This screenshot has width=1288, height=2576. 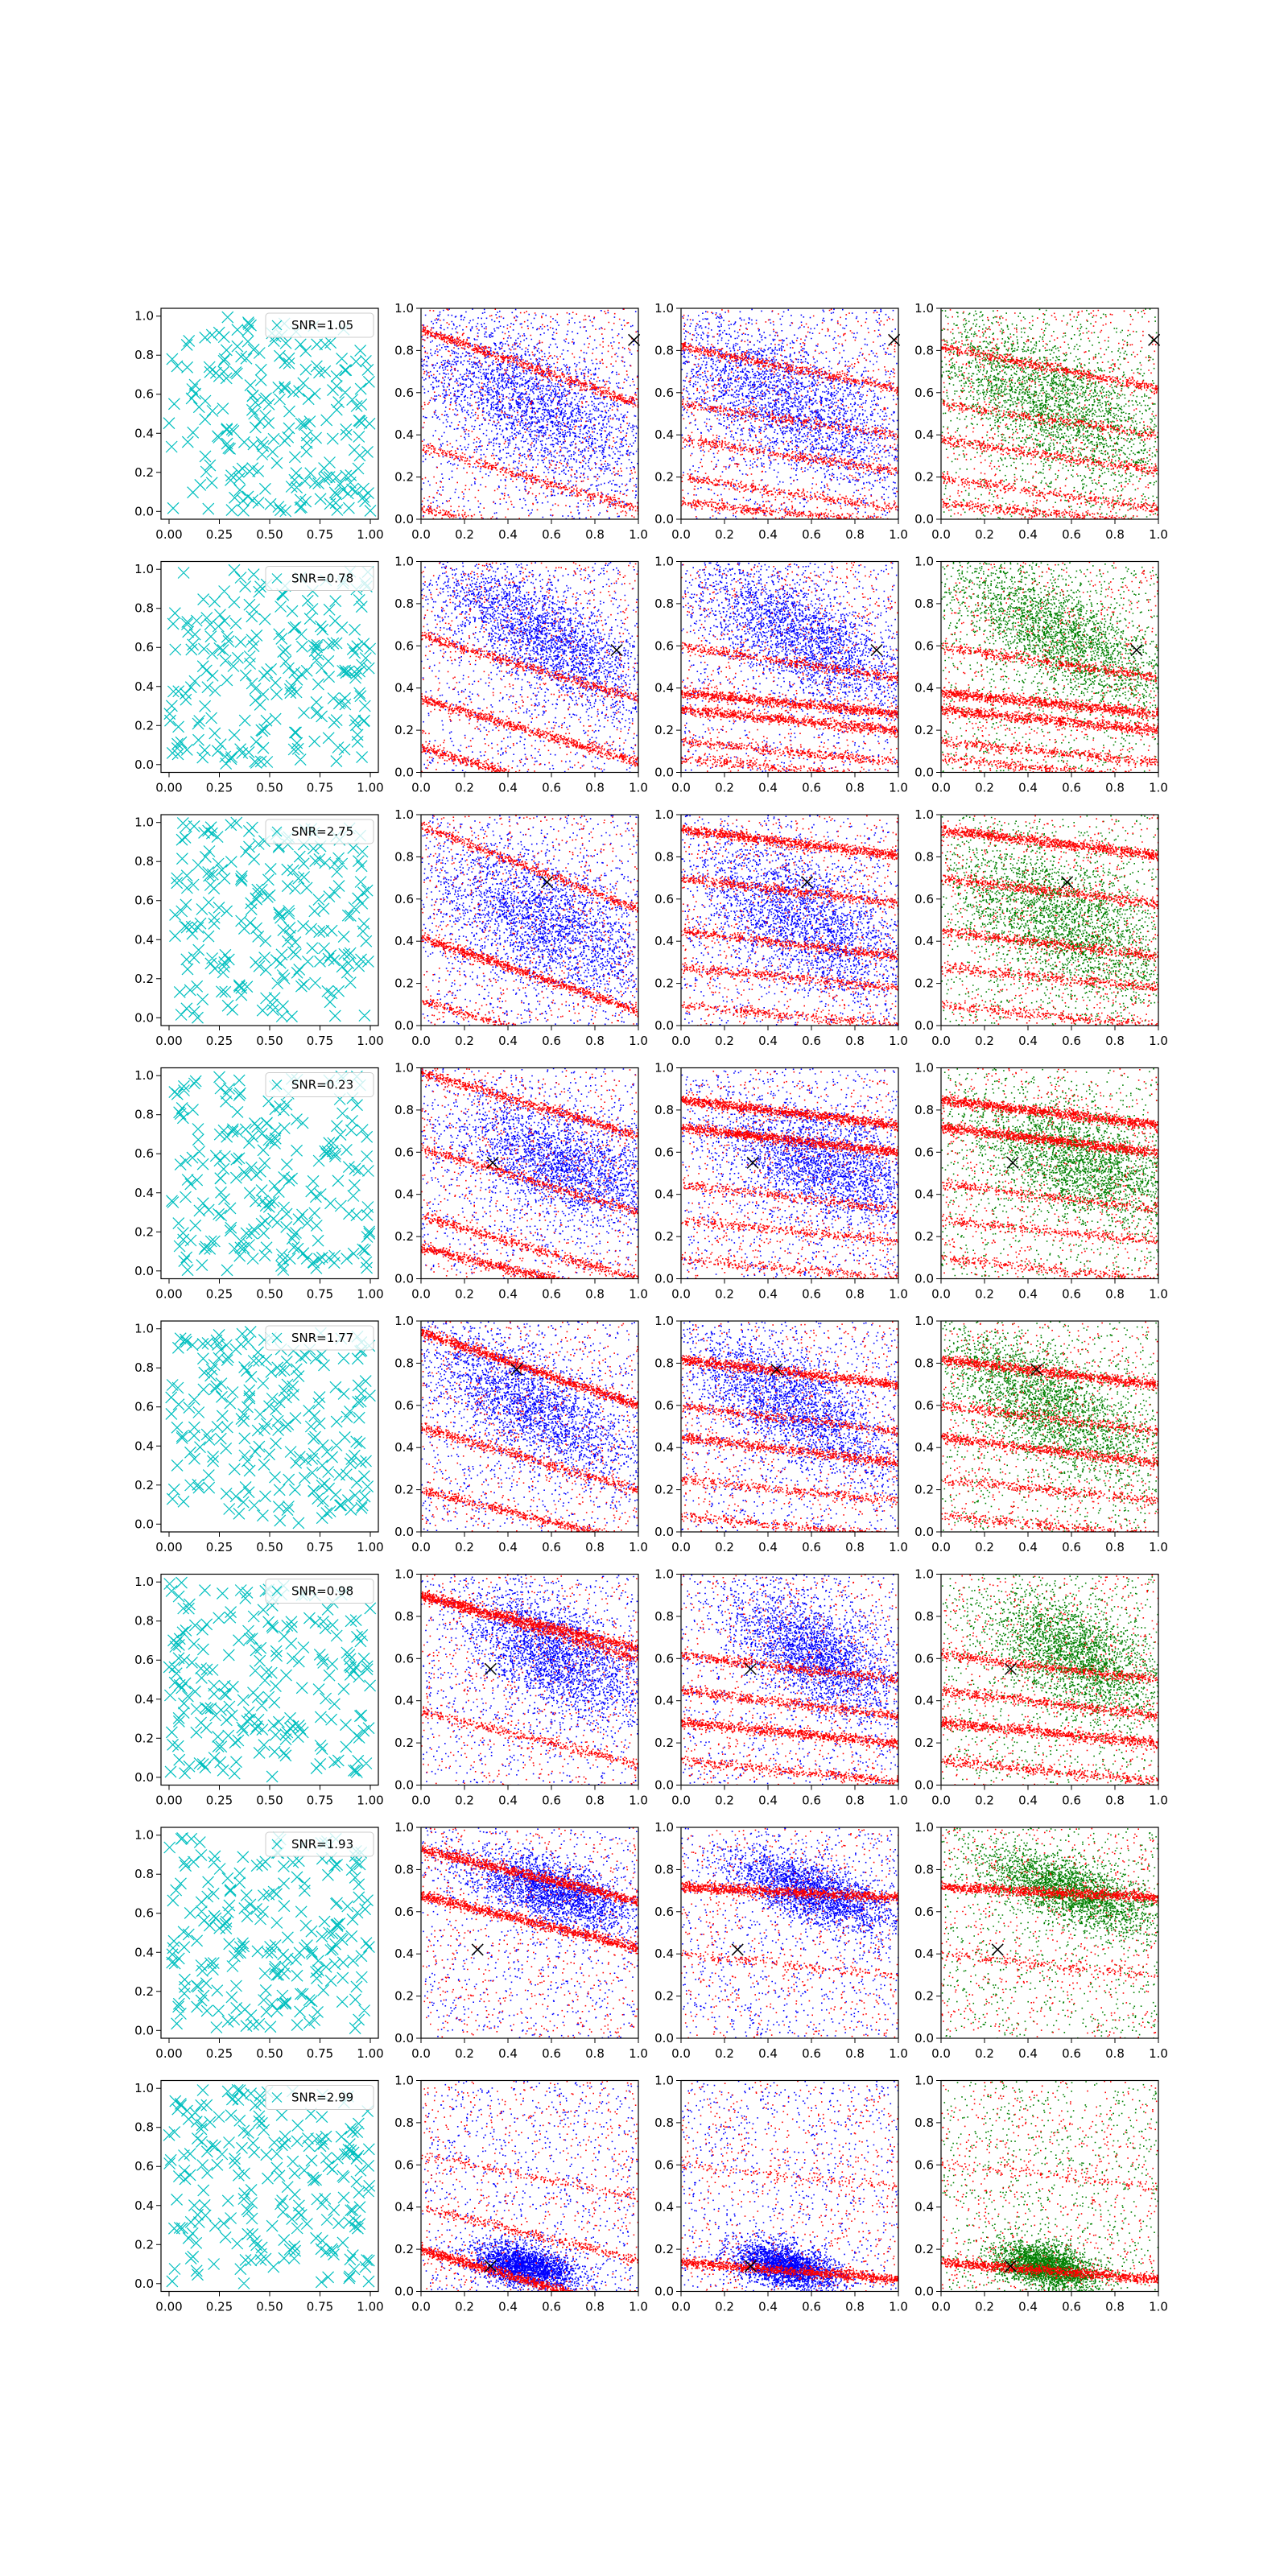 I want to click on x-tick-label: 0.00, so click(x=168, y=1294).